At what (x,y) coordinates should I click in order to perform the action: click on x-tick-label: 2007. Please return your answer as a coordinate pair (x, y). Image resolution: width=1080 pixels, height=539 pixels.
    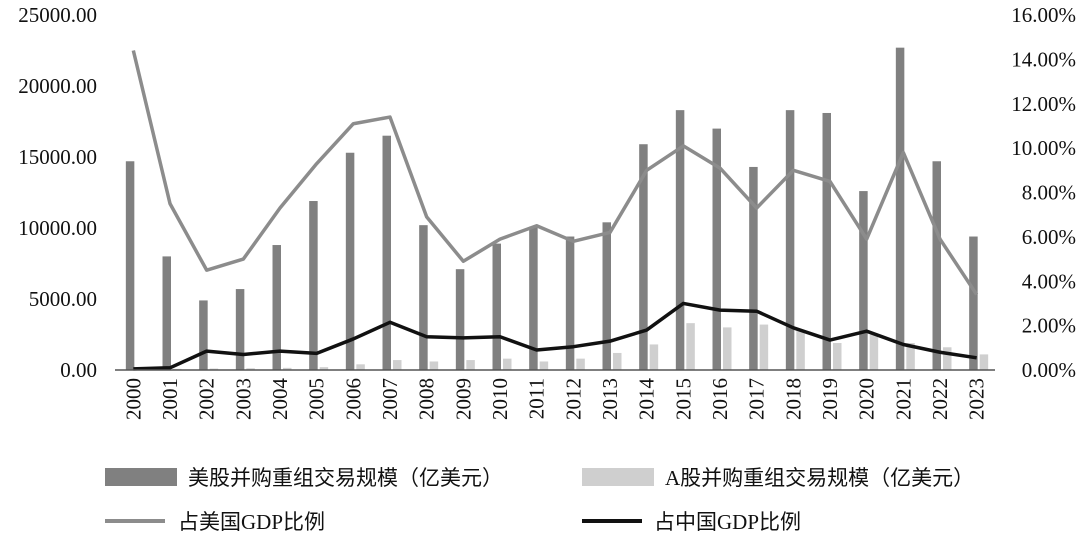
    Looking at the image, I should click on (390, 399).